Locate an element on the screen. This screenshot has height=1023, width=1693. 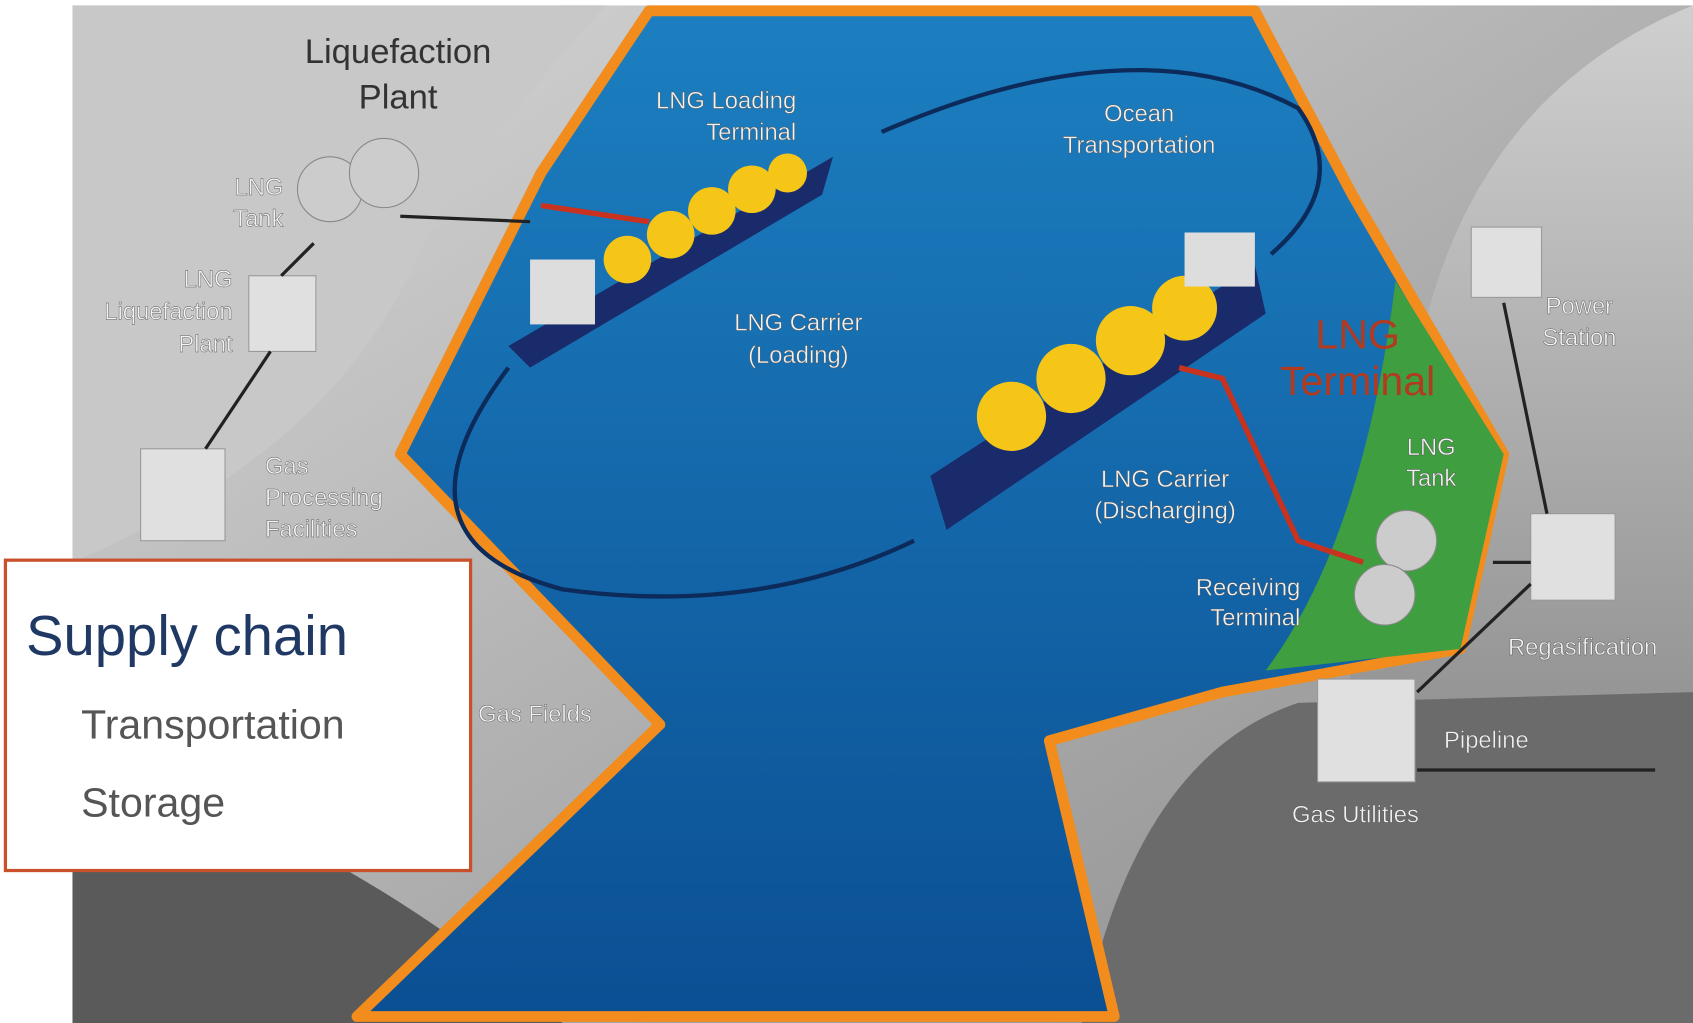
label: Regasification is located at coordinates (1582, 647).